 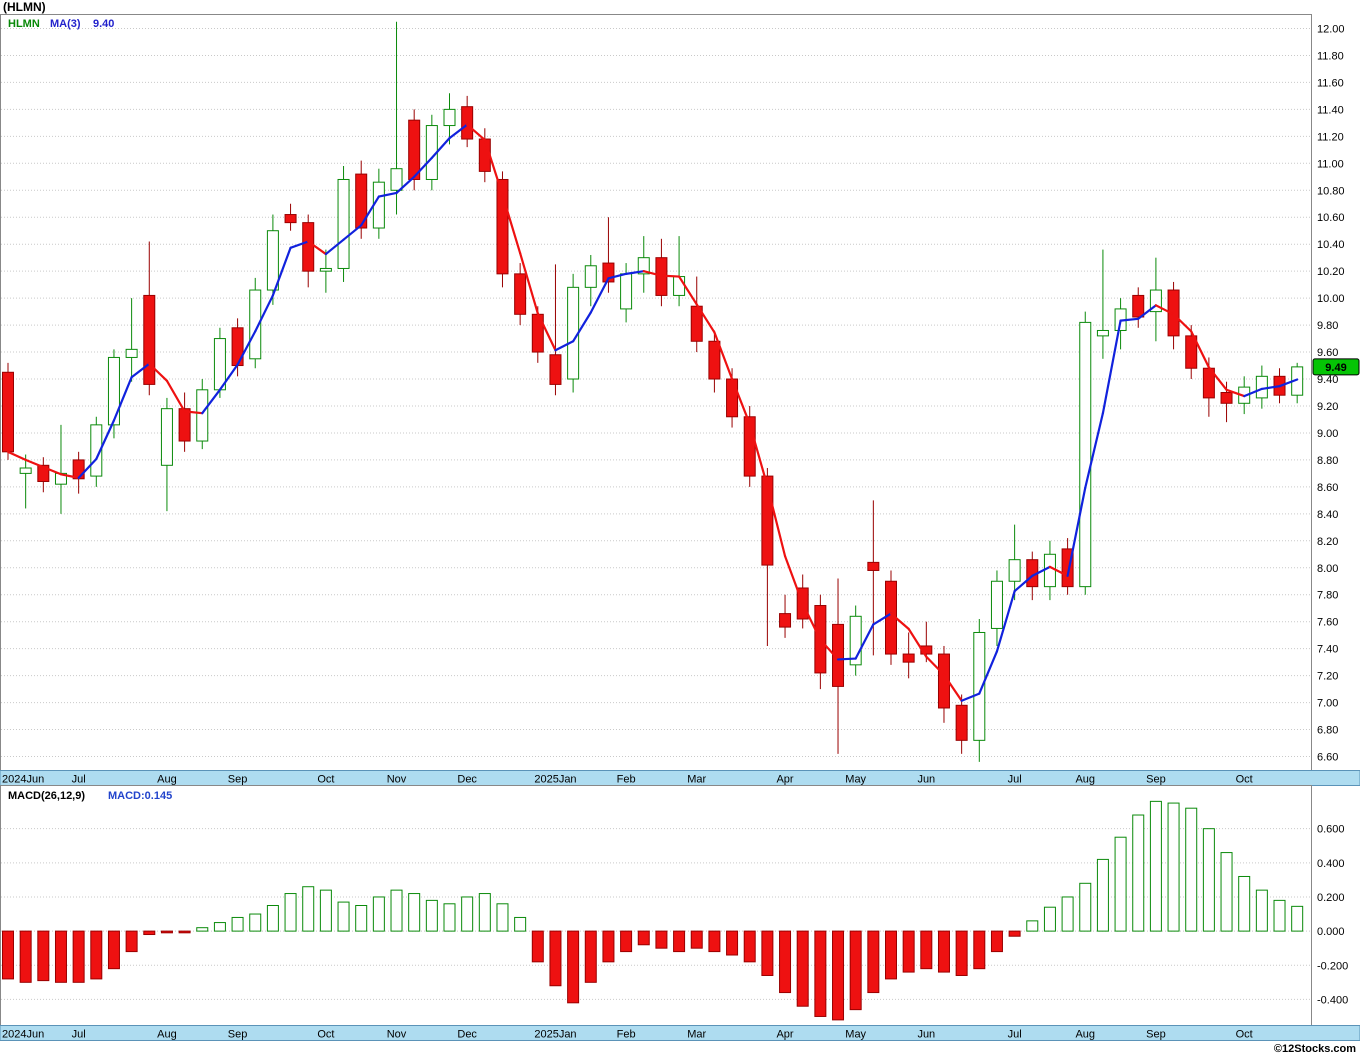 I want to click on page-title: (HLMN), so click(x=24, y=7).